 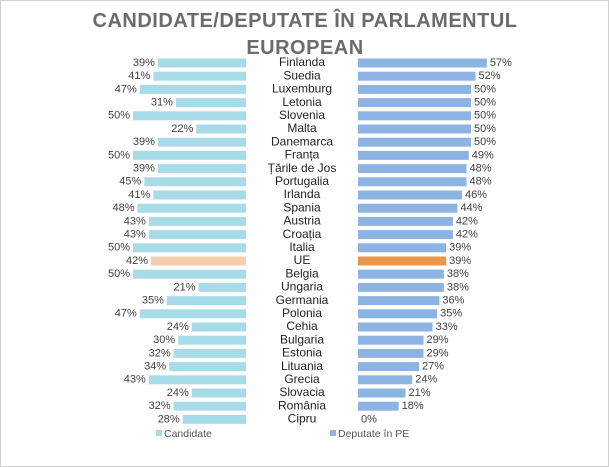 I want to click on value-label: 41%, so click(x=139, y=76).